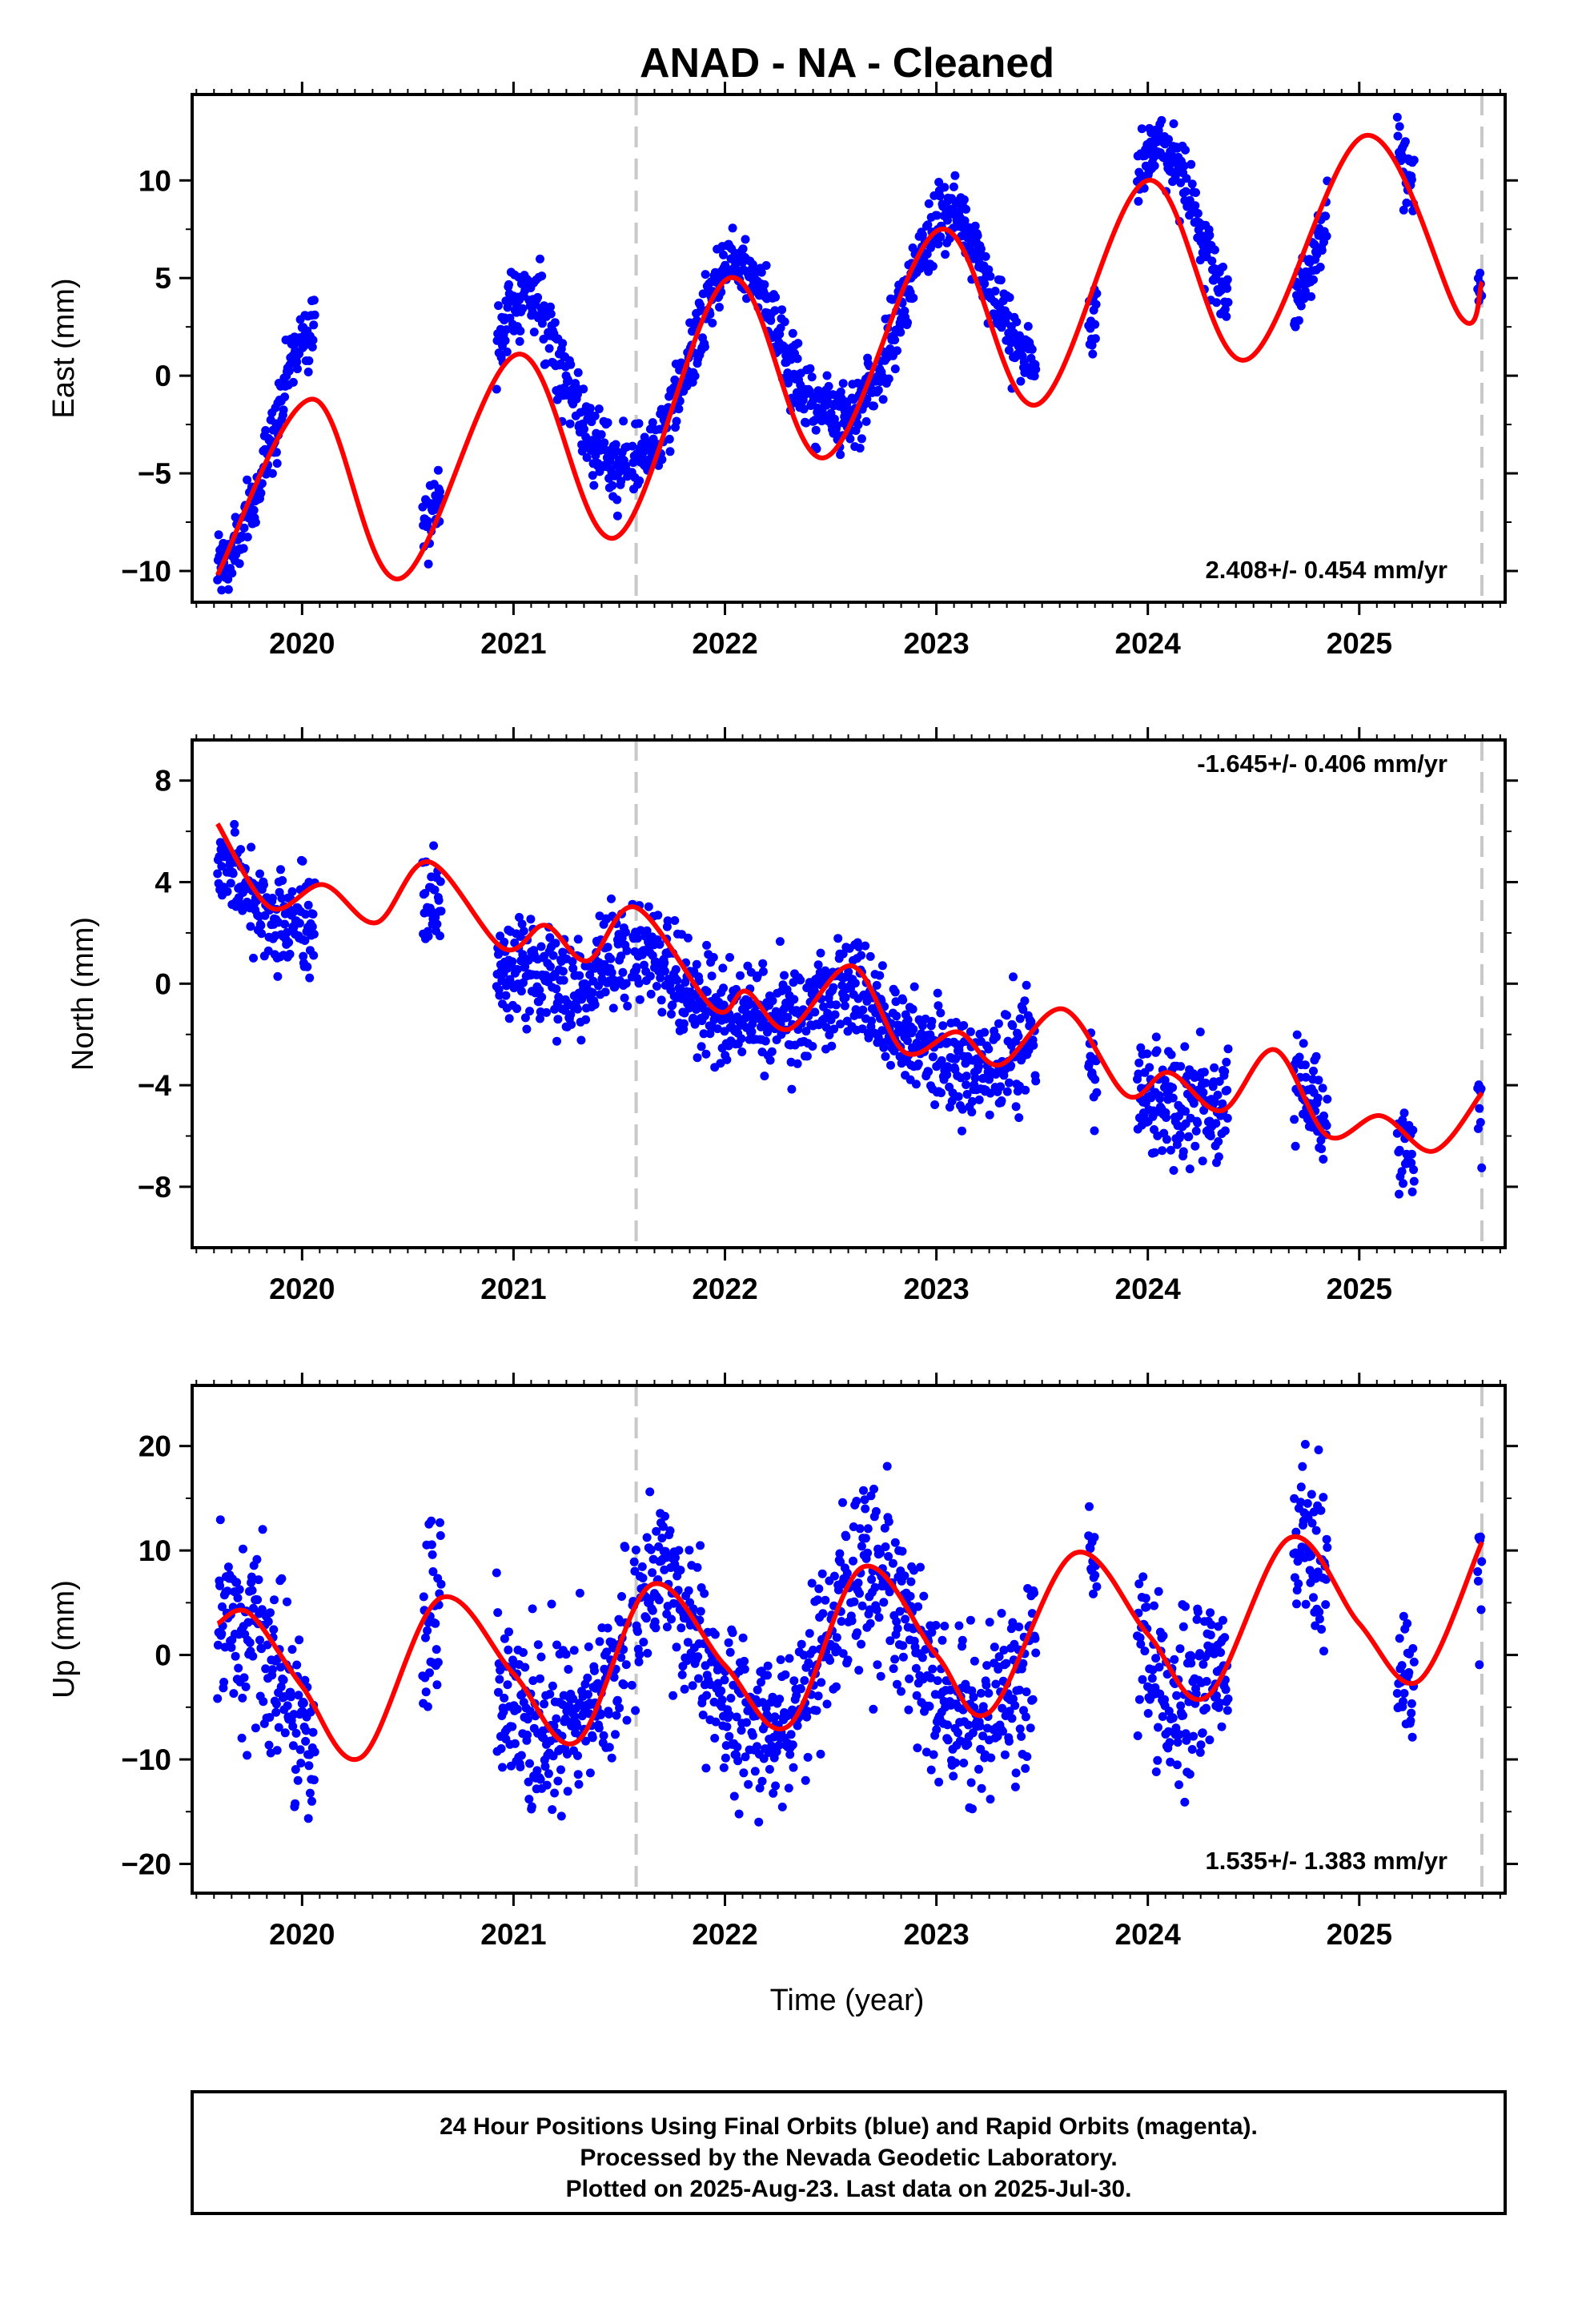 This screenshot has height=2324, width=1582. Describe the element at coordinates (849, 2152) in the screenshot. I see `footer-box` at that location.